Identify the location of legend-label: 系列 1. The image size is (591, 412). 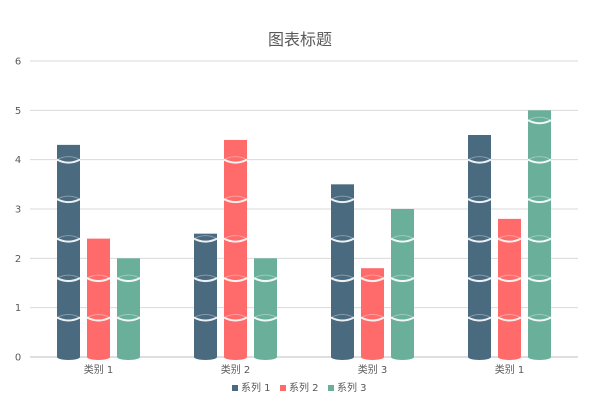
(256, 387).